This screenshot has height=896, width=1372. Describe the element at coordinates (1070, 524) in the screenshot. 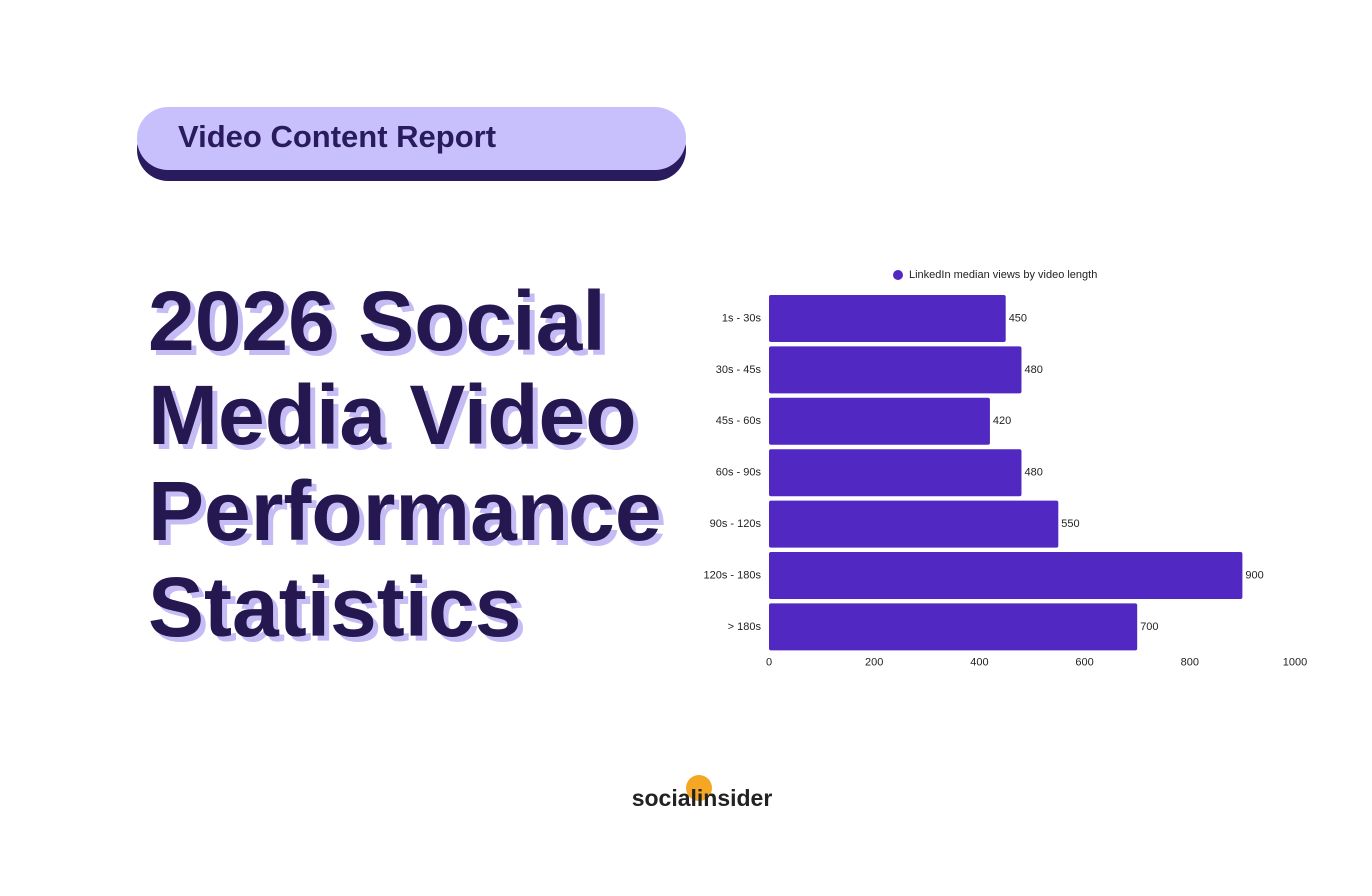

I see `value-label: 550` at that location.